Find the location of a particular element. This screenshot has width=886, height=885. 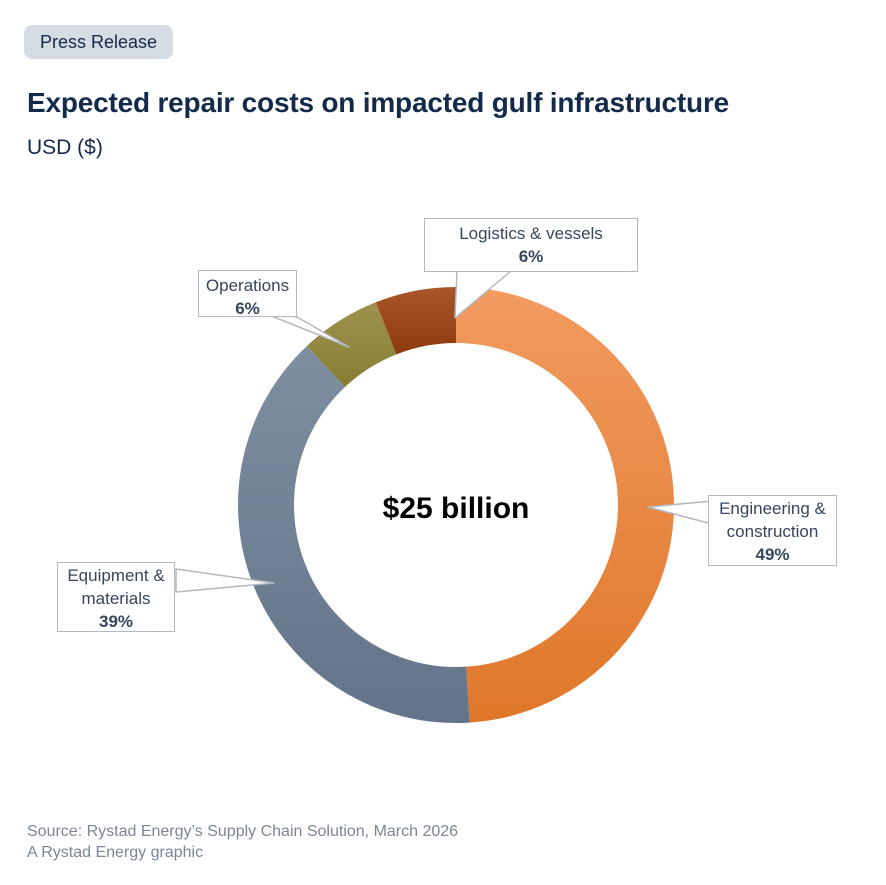

donut-segment-logistics-vessels is located at coordinates (415, 321).